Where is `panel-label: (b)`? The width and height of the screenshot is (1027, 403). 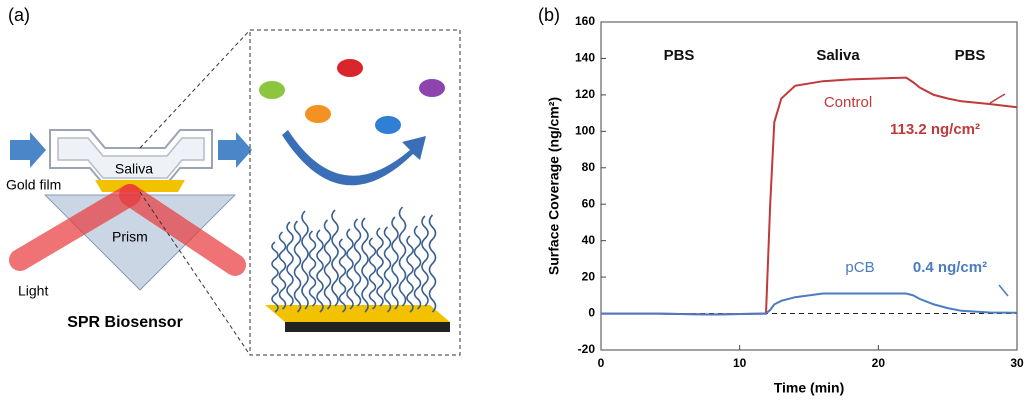
panel-label: (b) is located at coordinates (549, 15).